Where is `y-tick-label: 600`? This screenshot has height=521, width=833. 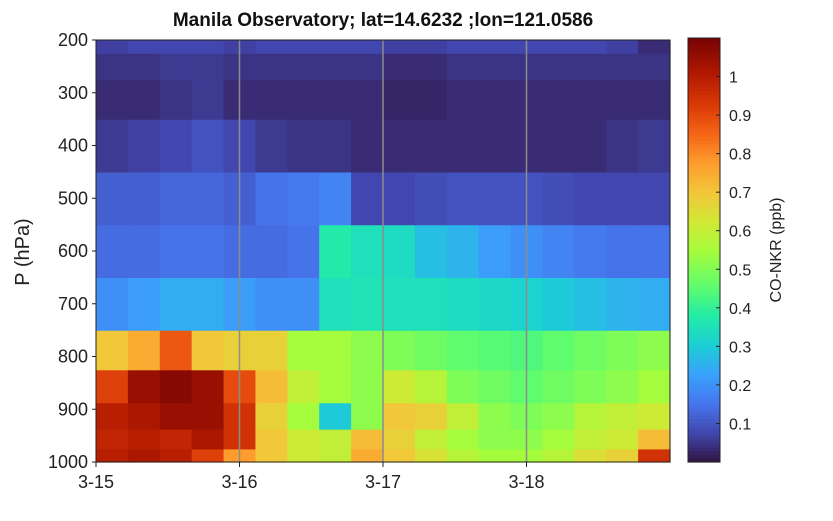 y-tick-label: 600 is located at coordinates (73, 251).